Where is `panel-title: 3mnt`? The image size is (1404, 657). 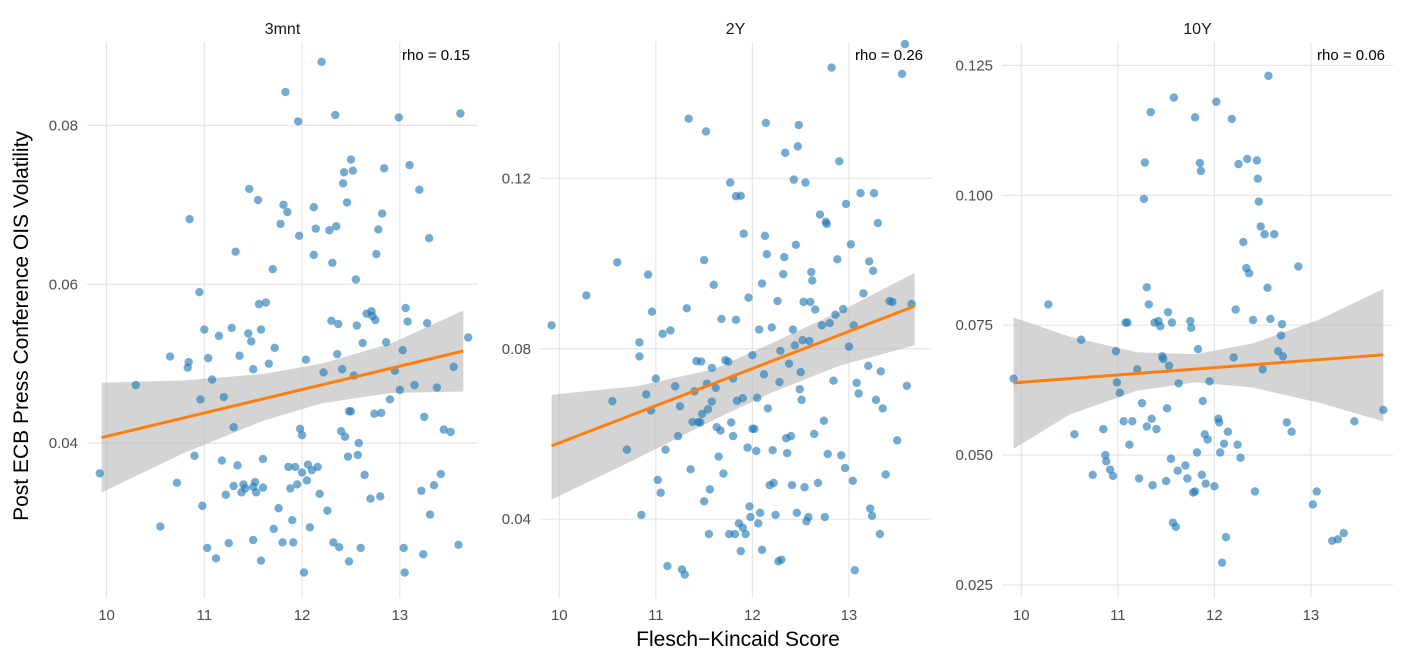
panel-title: 3mnt is located at coordinates (283, 29).